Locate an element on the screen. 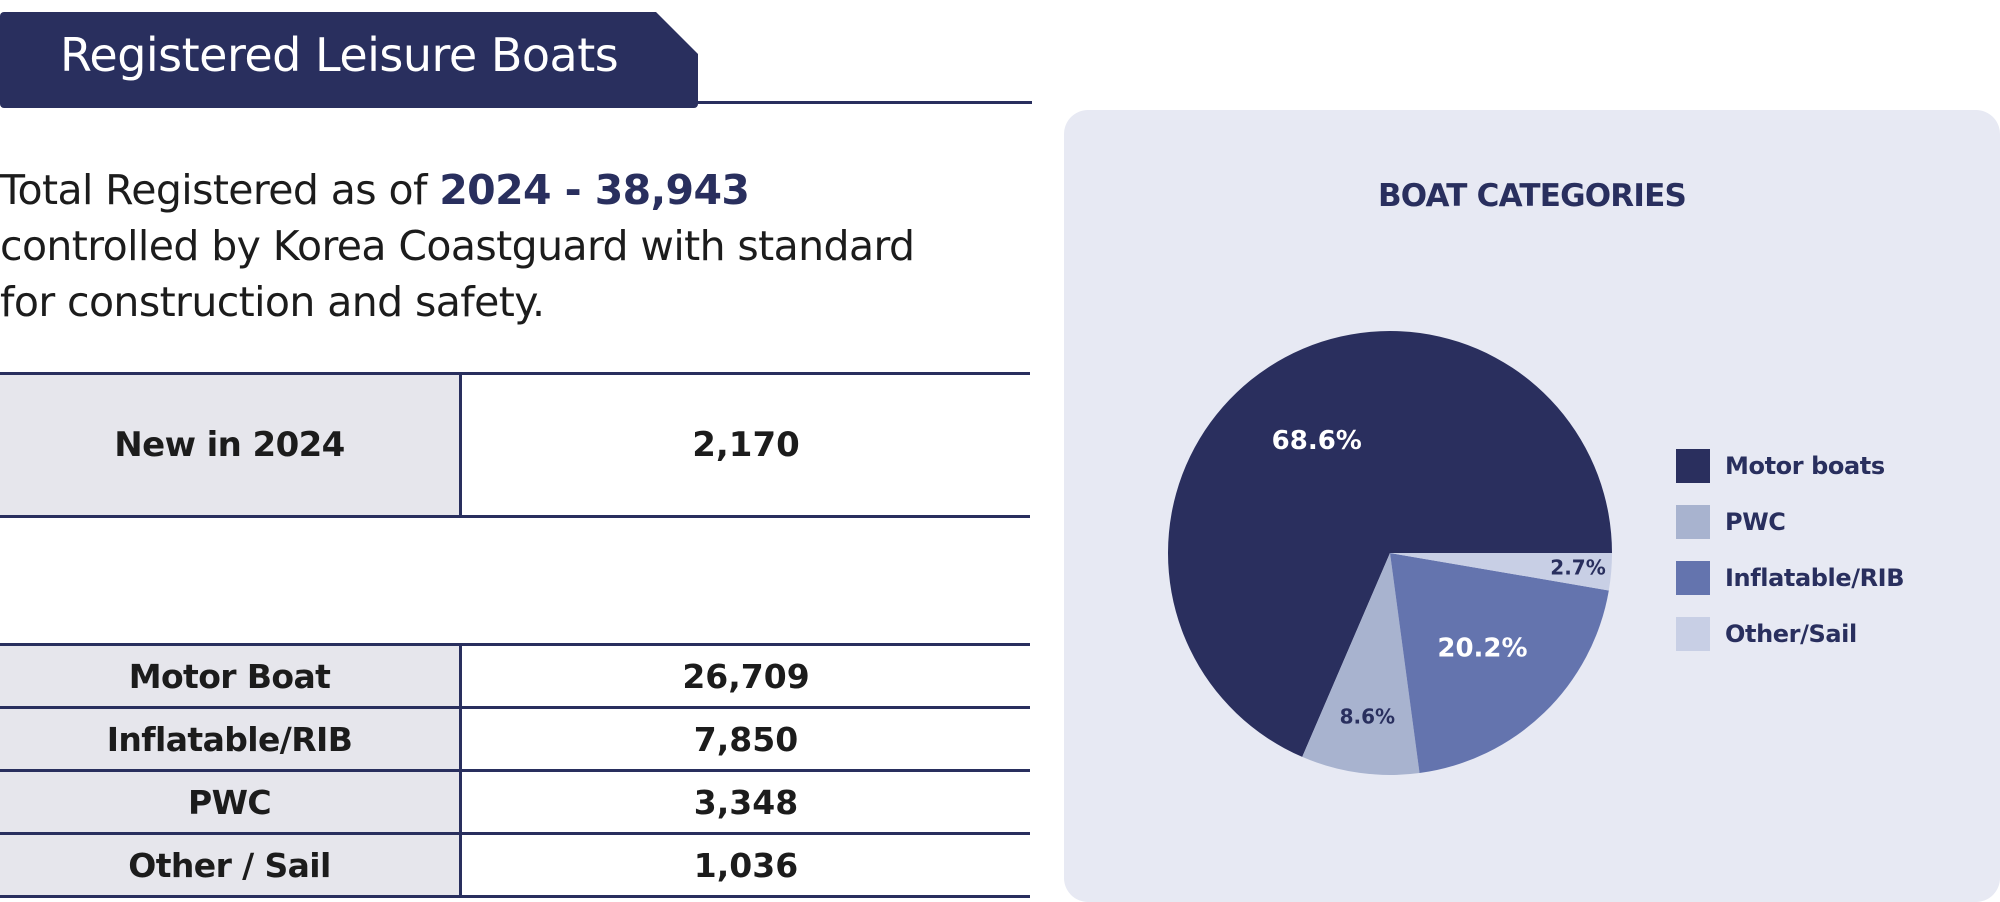 The width and height of the screenshot is (2000, 902). intro-highlight: 2024 - 38,943 is located at coordinates (594, 190).